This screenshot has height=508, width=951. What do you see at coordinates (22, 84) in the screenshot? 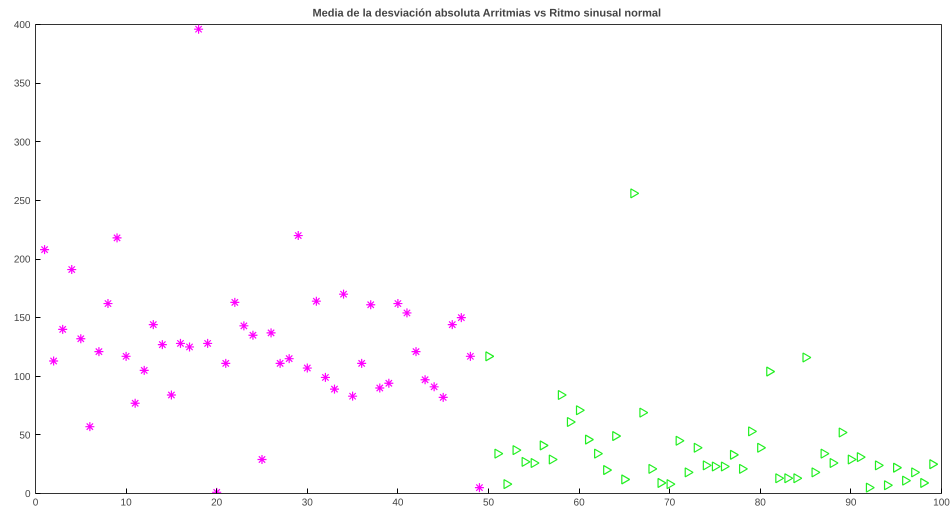
I see `y-tick-label: 350` at bounding box center [22, 84].